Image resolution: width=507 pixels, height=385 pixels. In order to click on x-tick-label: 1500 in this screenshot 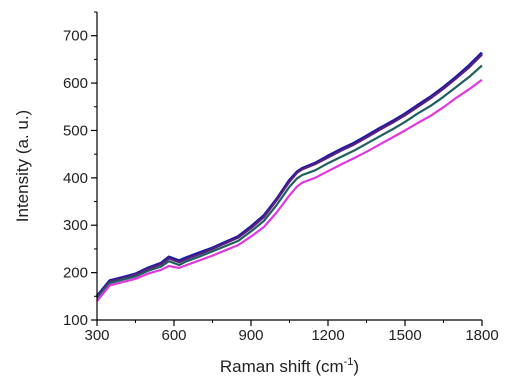, I will do `click(404, 335)`.